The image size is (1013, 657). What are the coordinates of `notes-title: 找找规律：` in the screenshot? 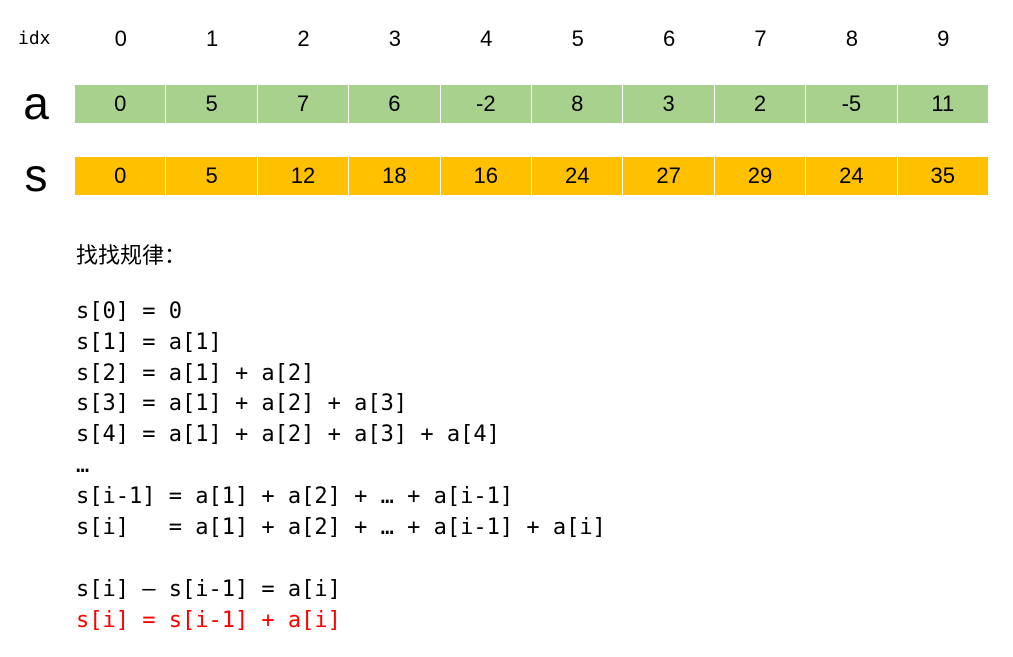 It's located at (131, 255).